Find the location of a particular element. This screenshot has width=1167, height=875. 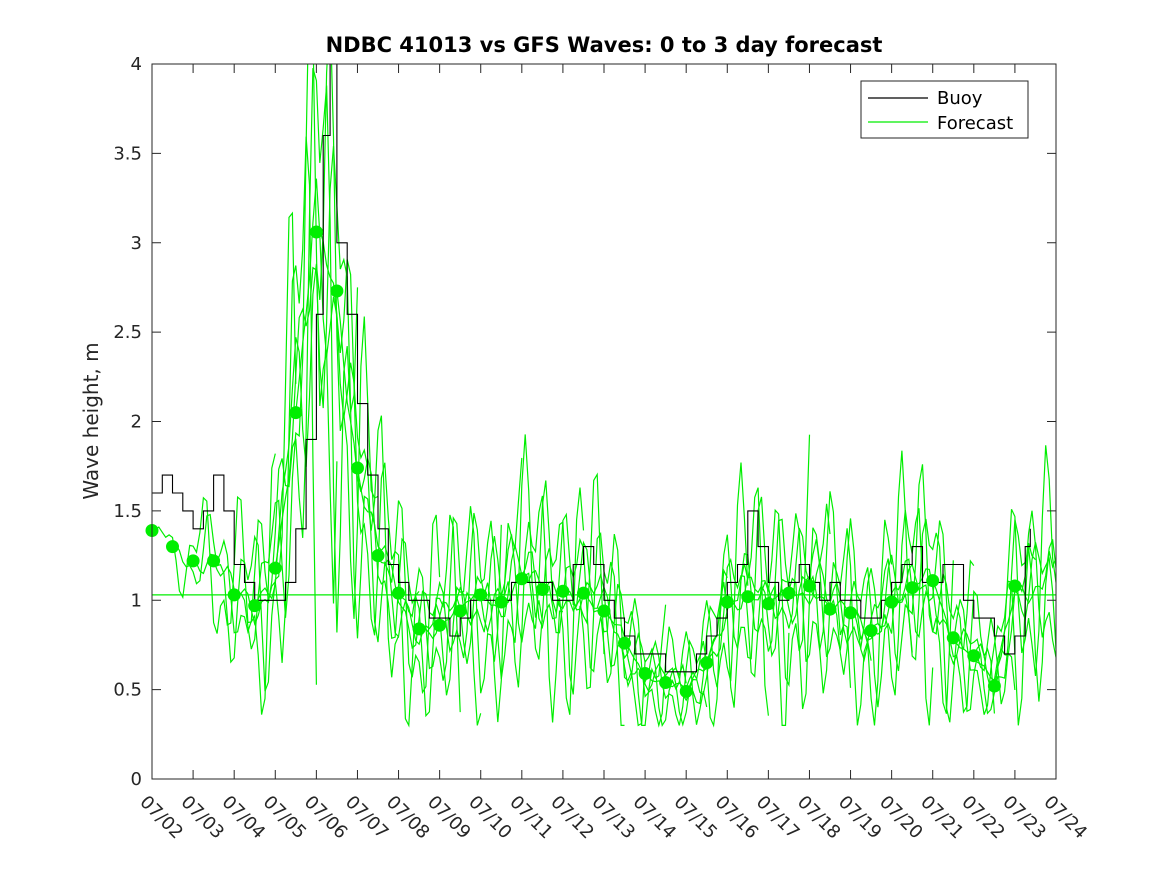

legend: Buoy Forecast is located at coordinates (944, 109).